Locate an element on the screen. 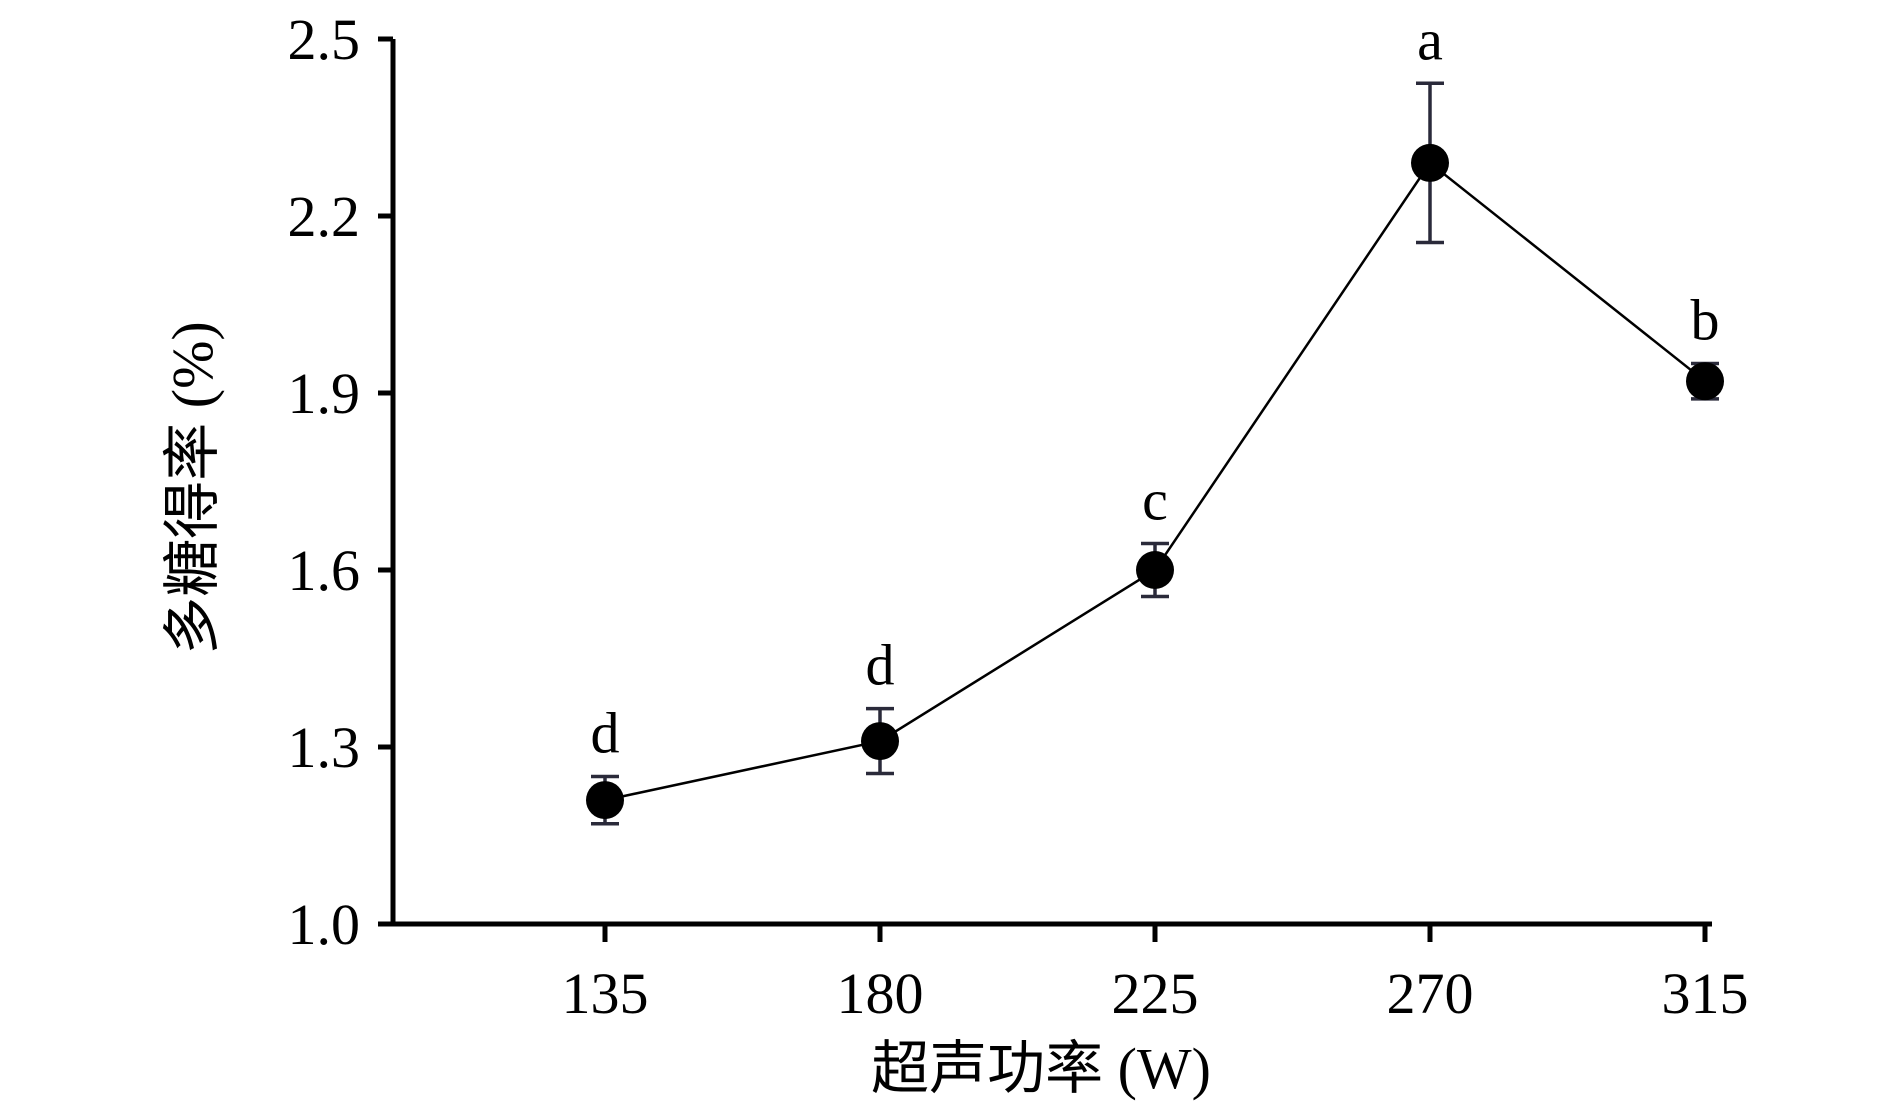  x-axis-title: 超声功率 (W) is located at coordinates (1041, 1068).